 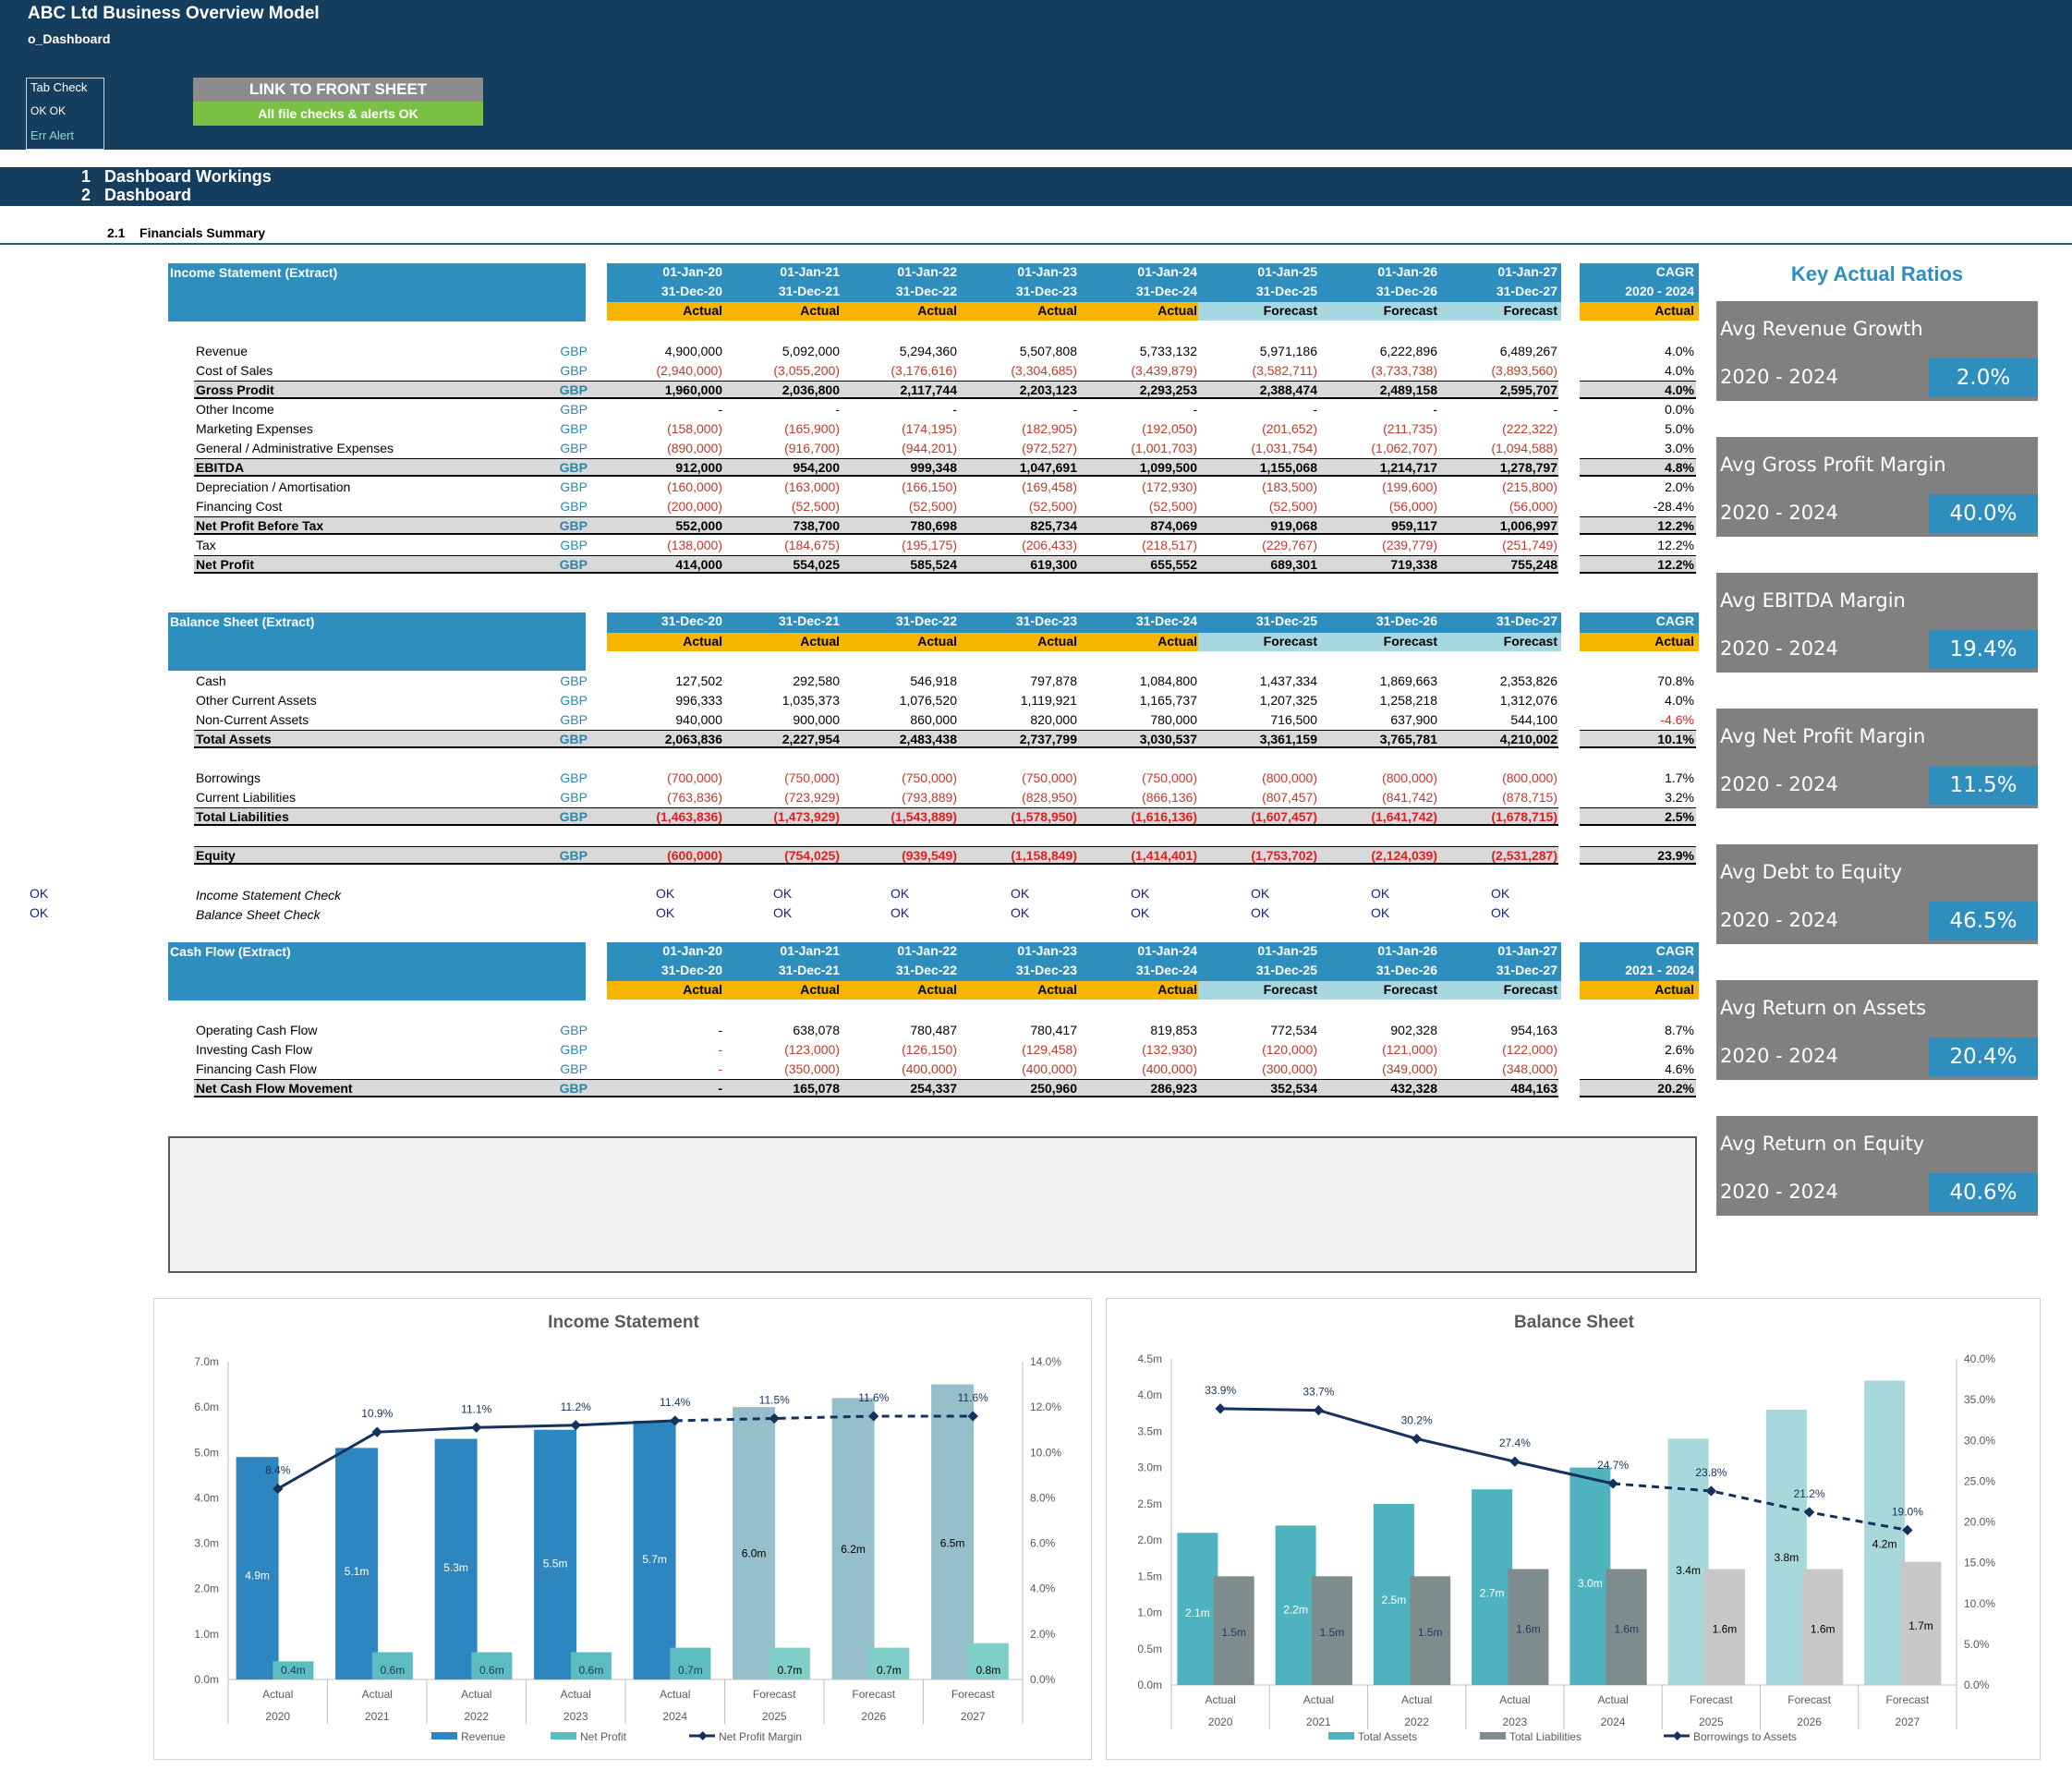 I want to click on income-statement-cell: 2,036,800, so click(x=811, y=390).